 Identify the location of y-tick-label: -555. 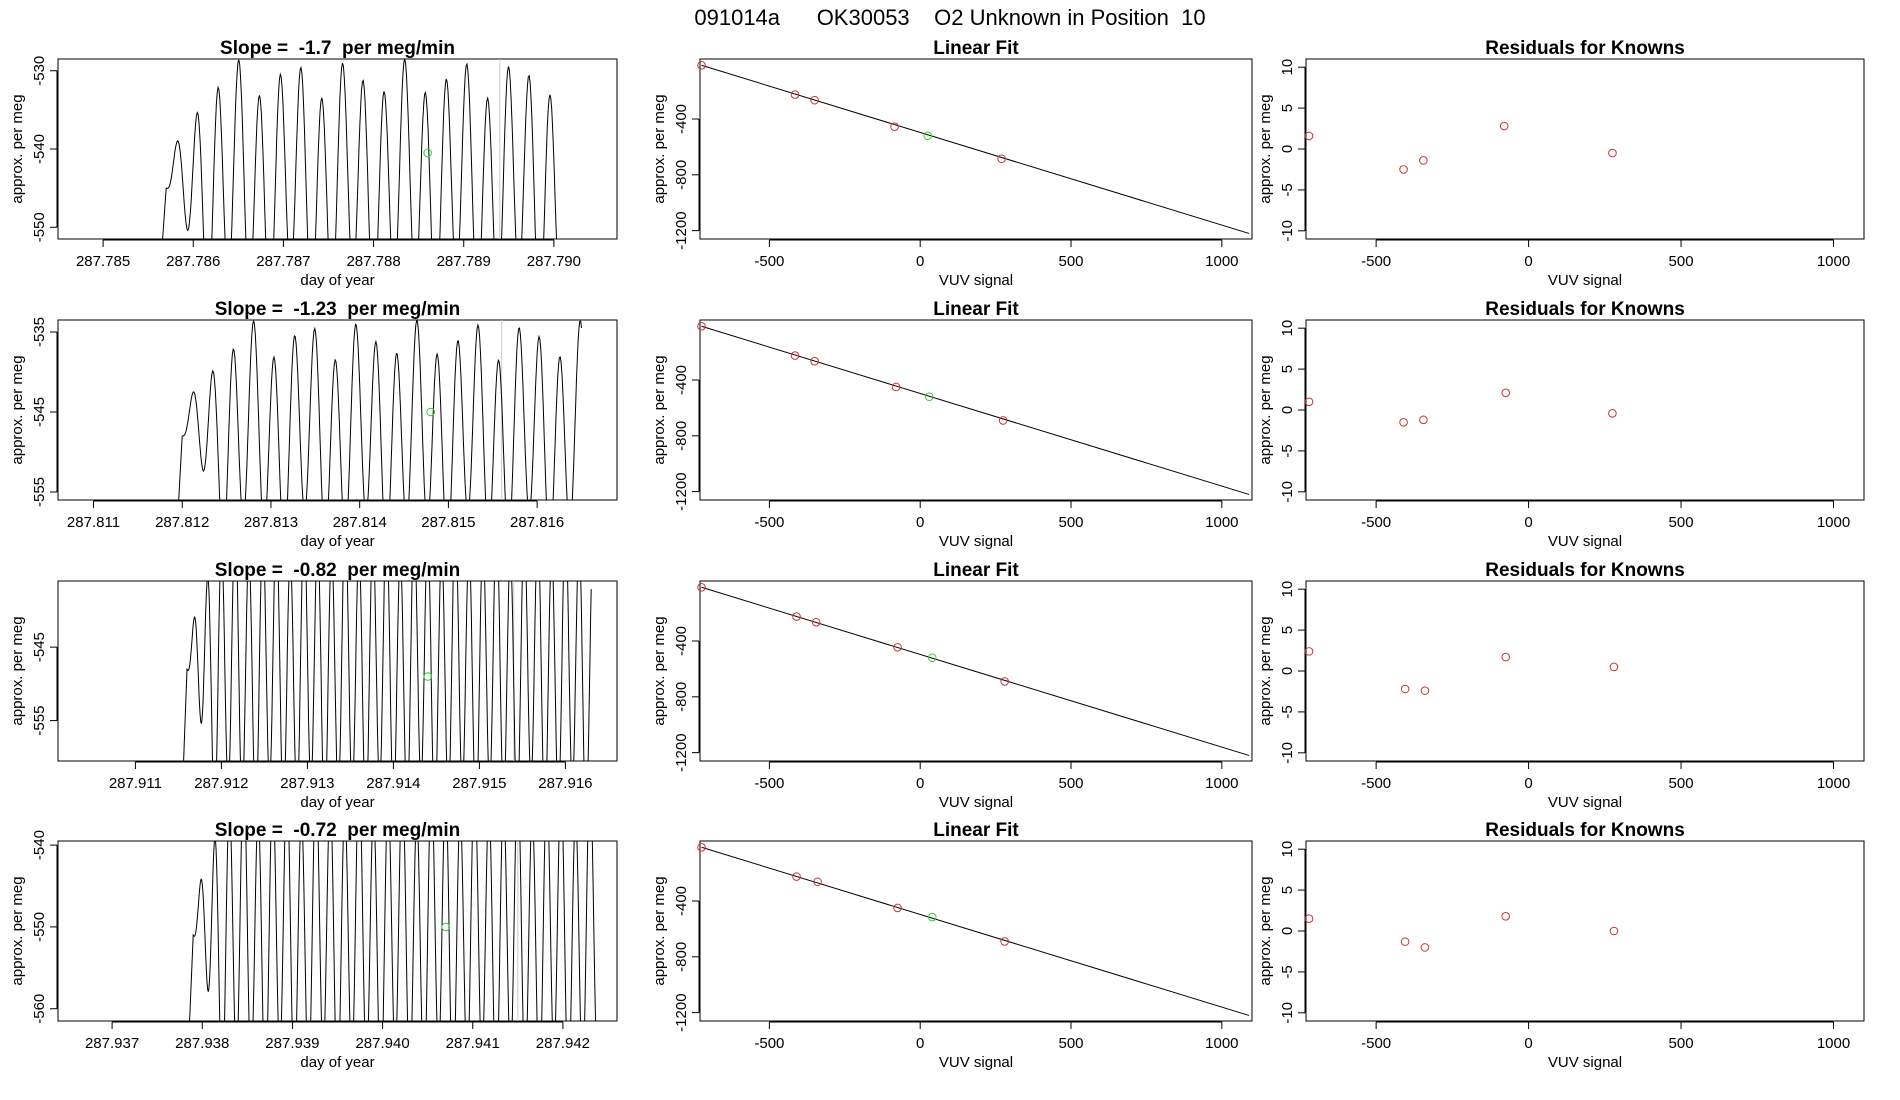
(39, 721).